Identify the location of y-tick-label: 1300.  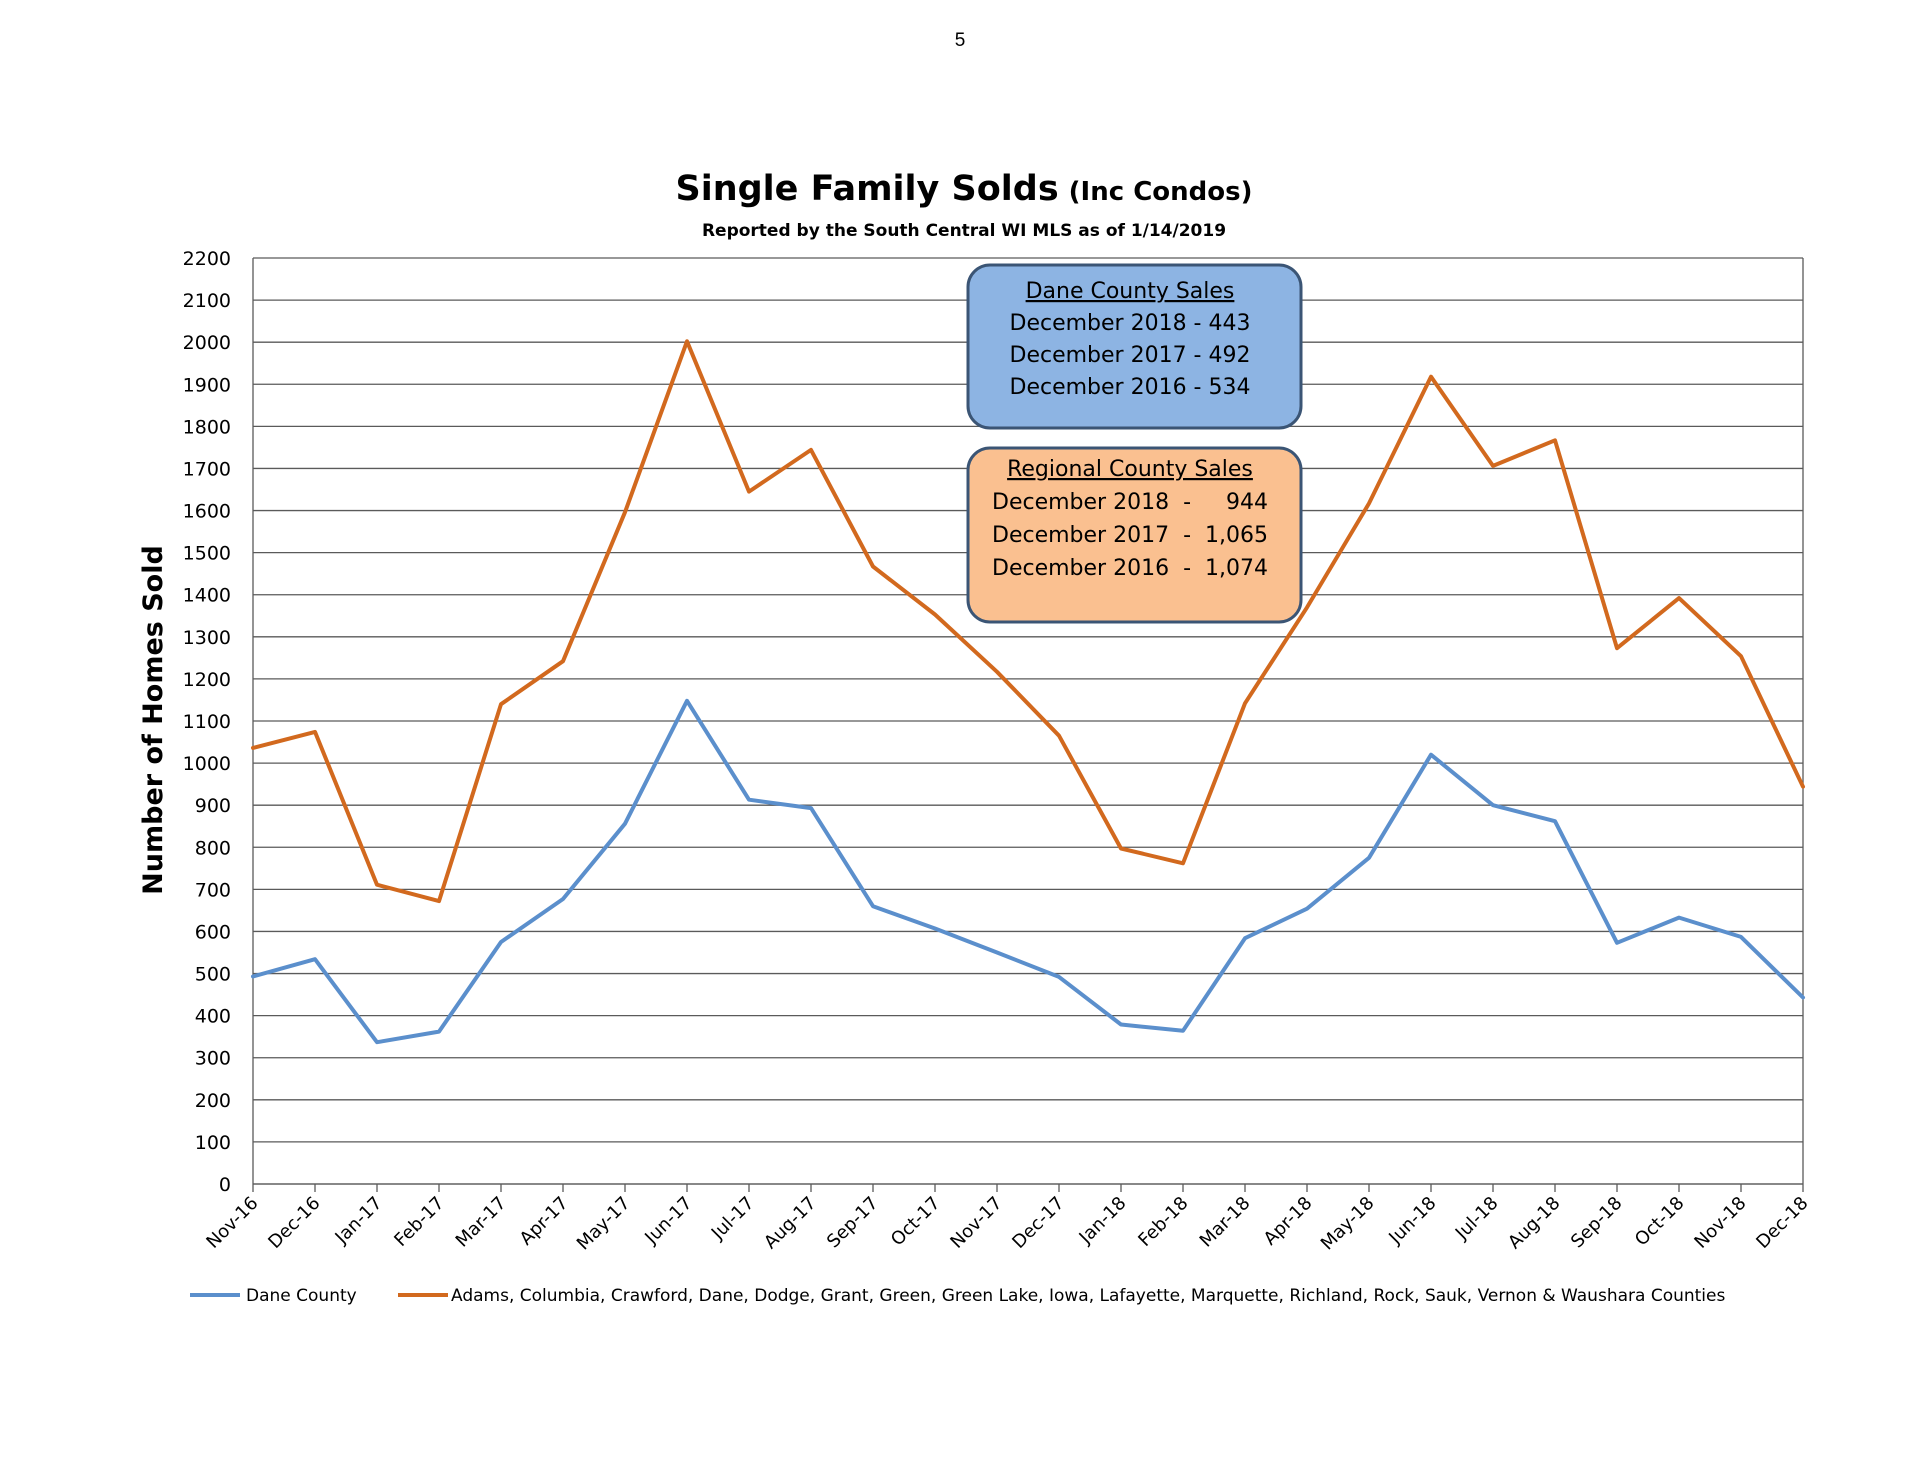
(207, 638).